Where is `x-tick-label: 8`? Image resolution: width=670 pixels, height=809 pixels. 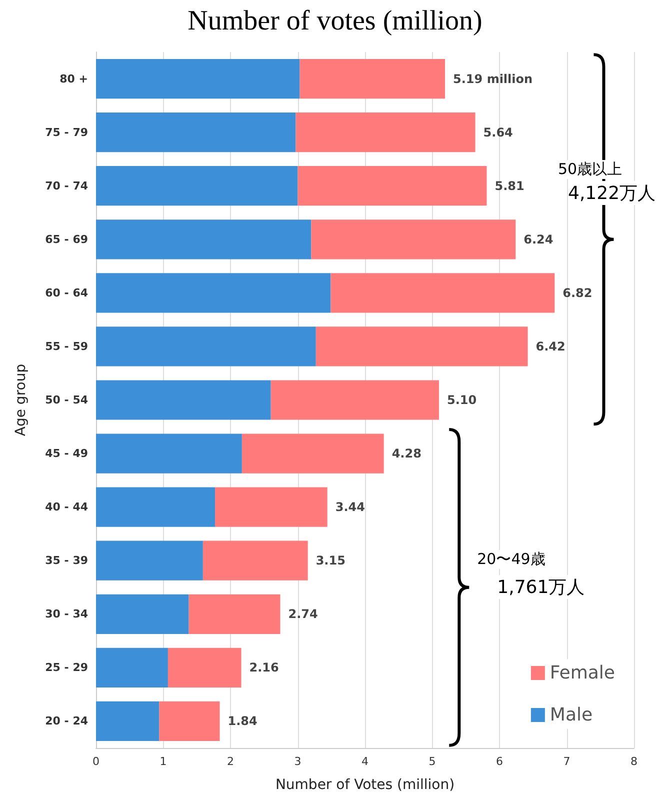
x-tick-label: 8 is located at coordinates (634, 761).